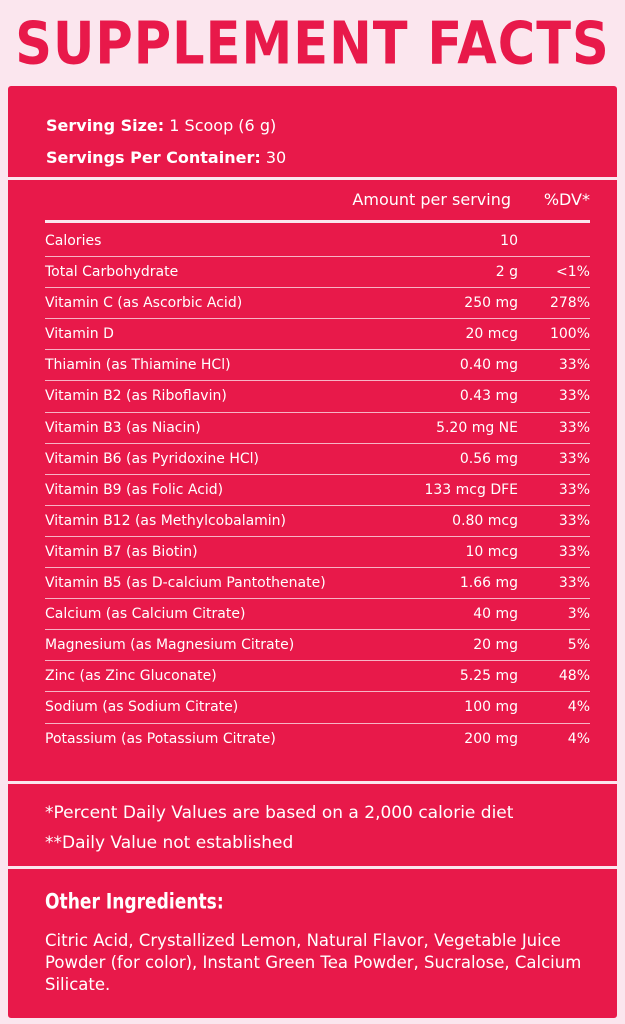 Image resolution: width=625 pixels, height=1024 pixels. Describe the element at coordinates (153, 157) in the screenshot. I see `servings-per-container-label: Servings Per Container:` at that location.